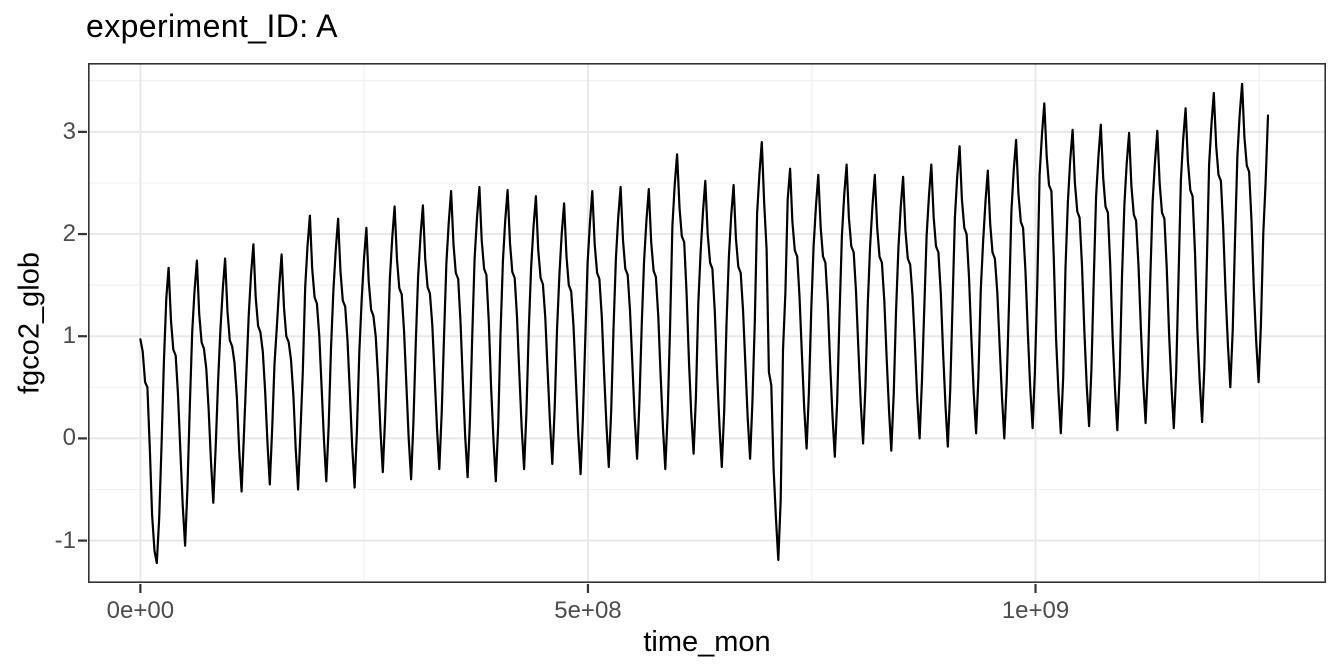  I want to click on x-tick-label: 5e+08, so click(588, 610).